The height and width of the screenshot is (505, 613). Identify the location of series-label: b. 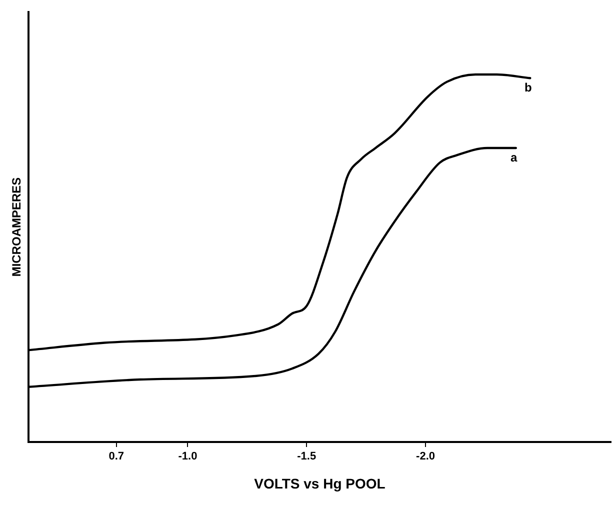
(528, 87).